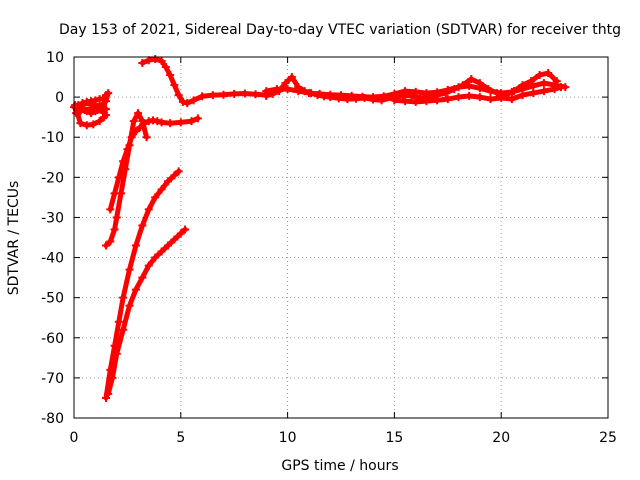 This screenshot has height=480, width=640. I want to click on y-tick-label: -40, so click(52, 259).